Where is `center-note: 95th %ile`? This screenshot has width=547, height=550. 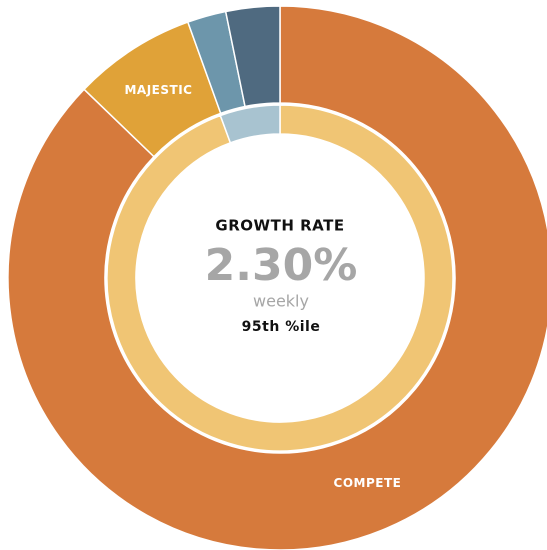
center-note: 95th %ile is located at coordinates (281, 327).